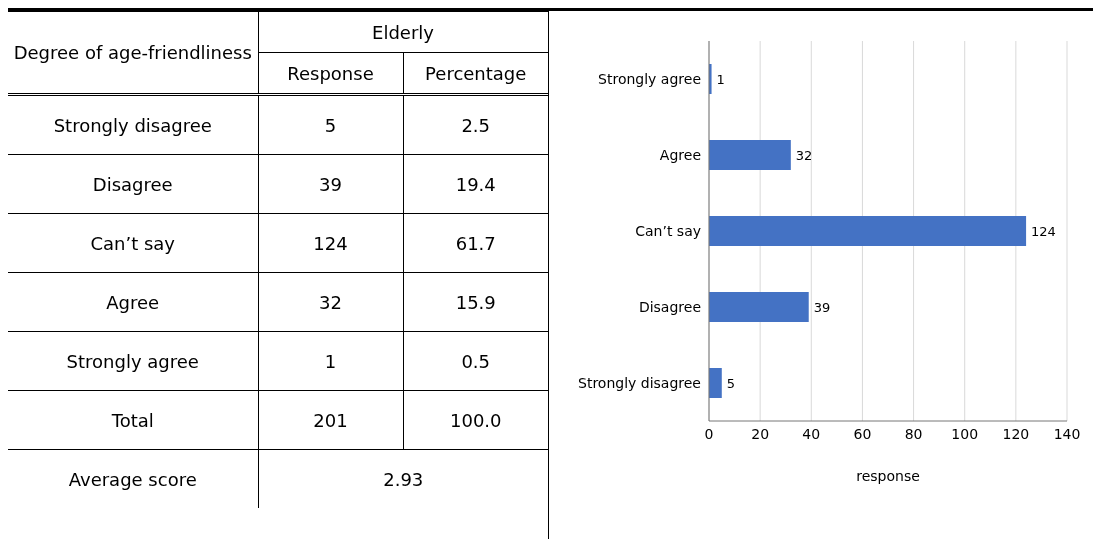  What do you see at coordinates (133, 478) in the screenshot?
I see `text: Average score` at bounding box center [133, 478].